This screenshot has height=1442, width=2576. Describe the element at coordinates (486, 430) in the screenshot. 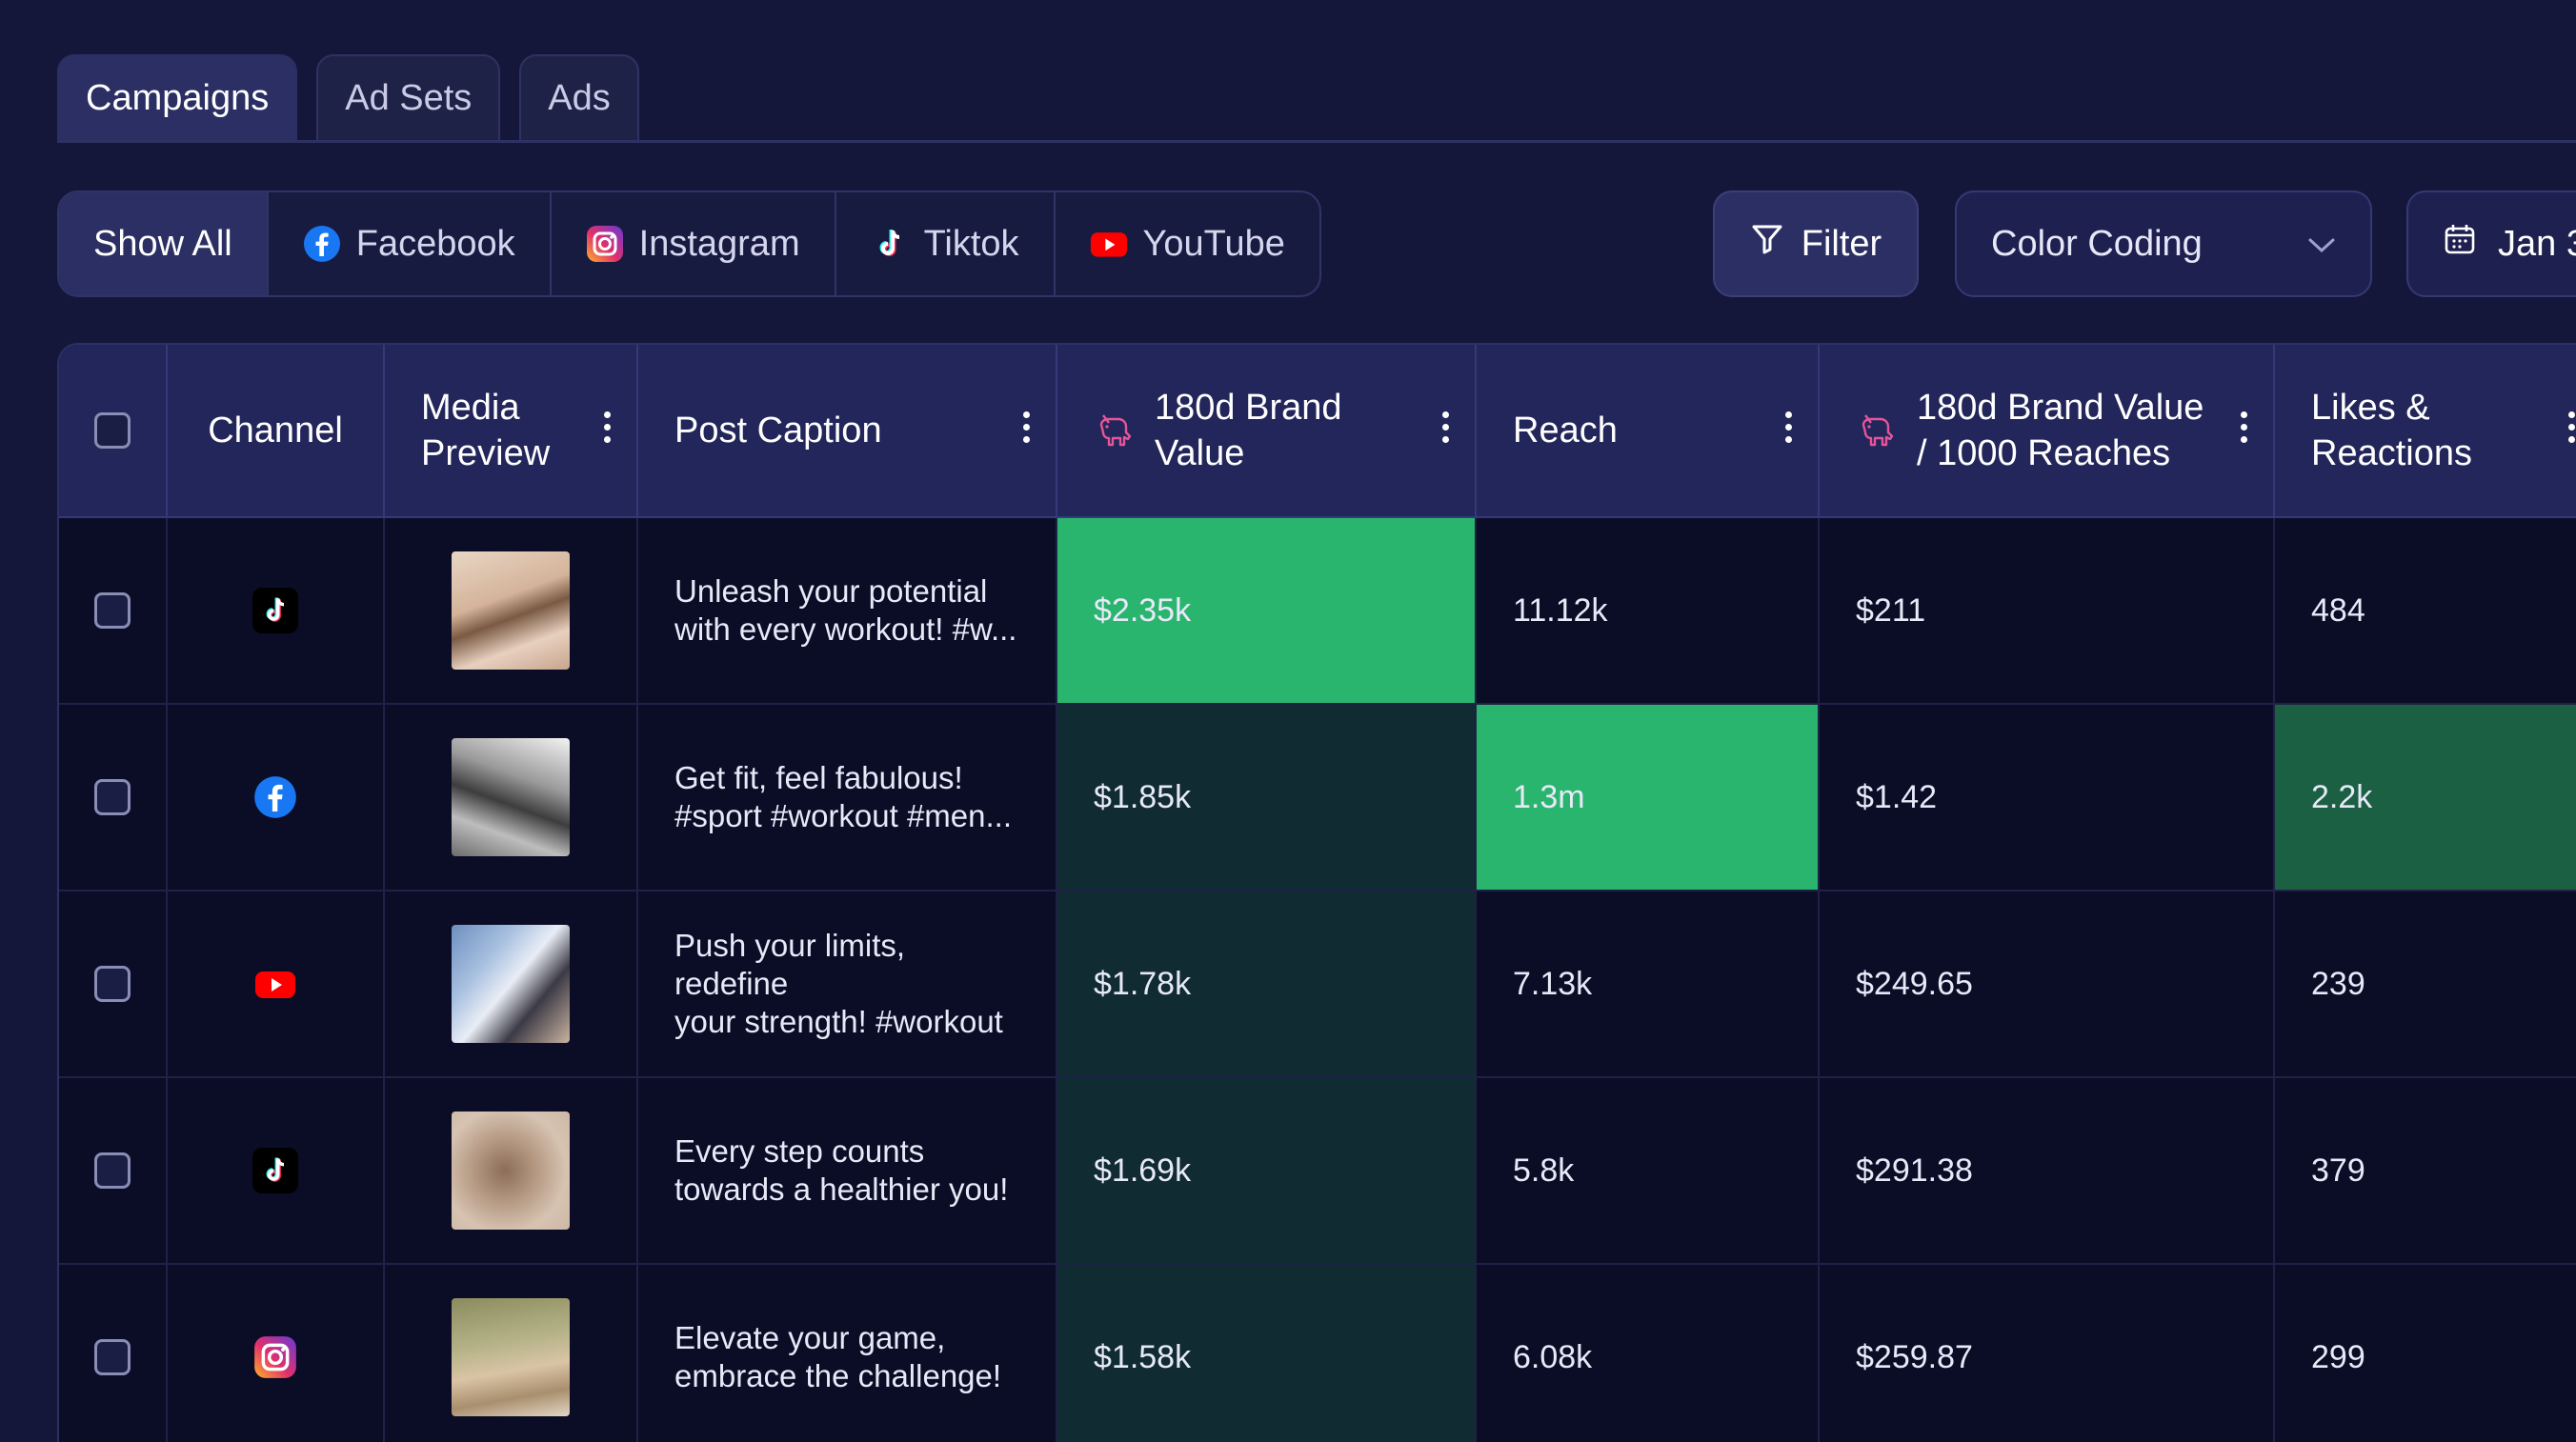

I see `header-label: Media Preview` at that location.